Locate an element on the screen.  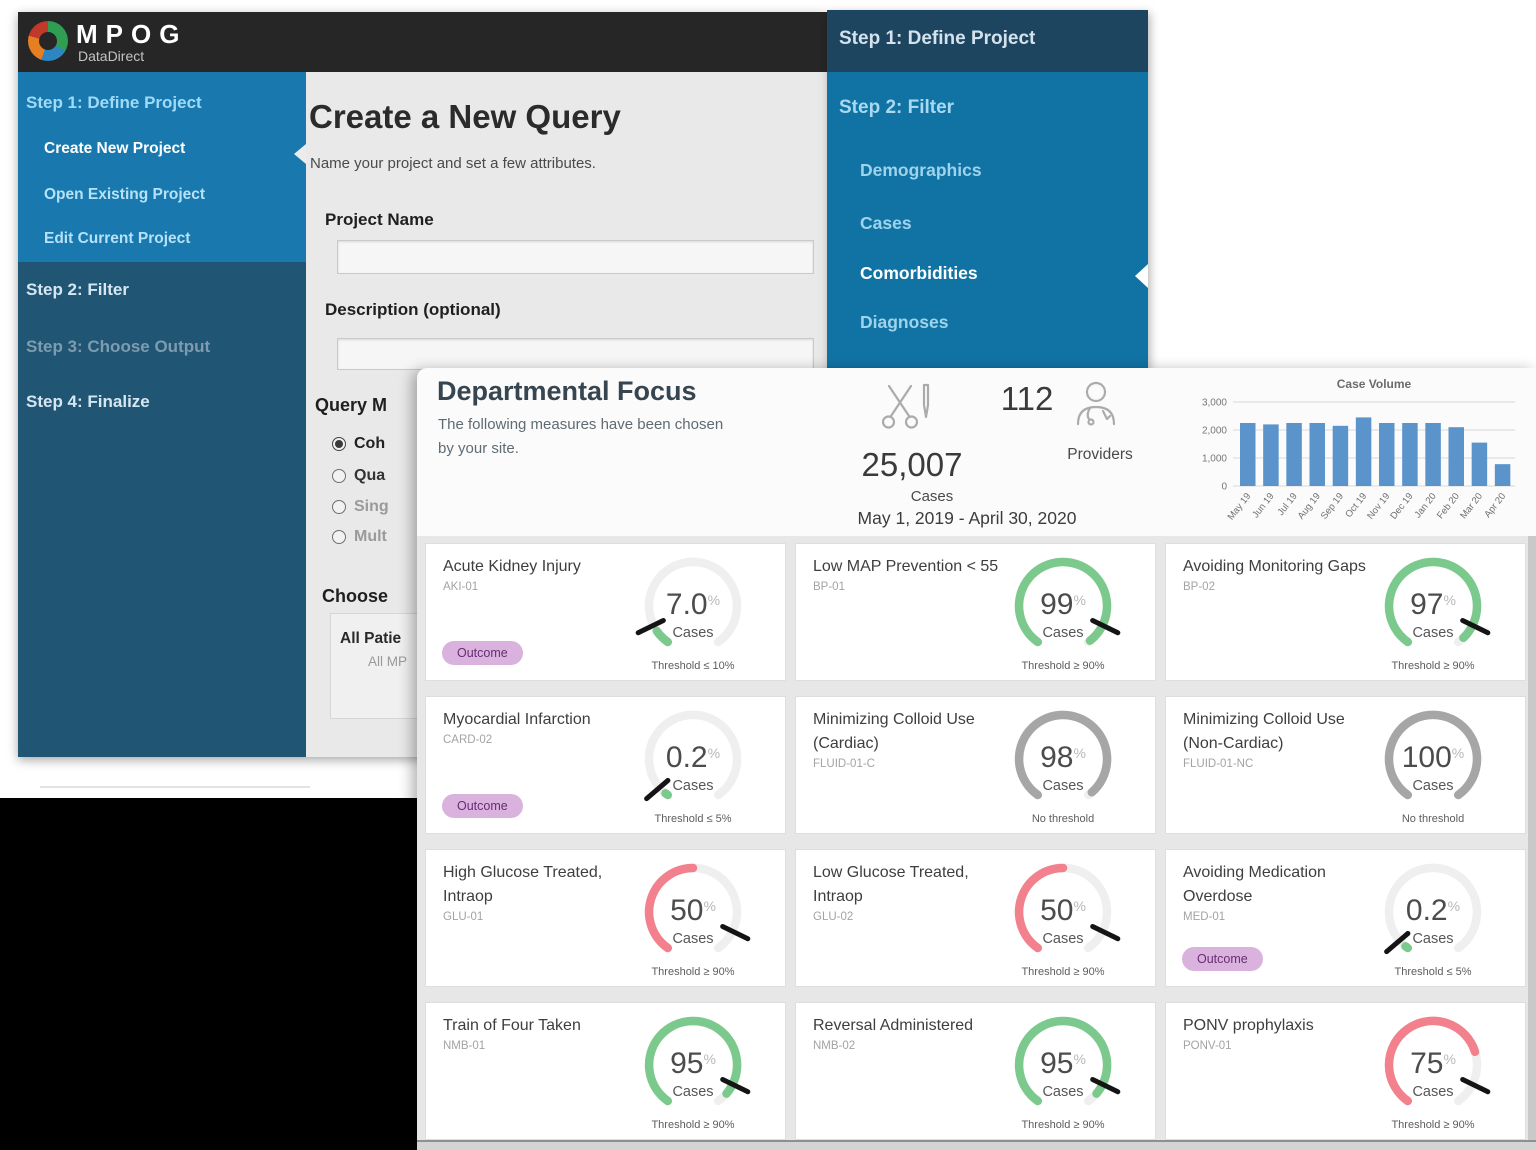
cases-count-label: Cases is located at coordinates (932, 496).